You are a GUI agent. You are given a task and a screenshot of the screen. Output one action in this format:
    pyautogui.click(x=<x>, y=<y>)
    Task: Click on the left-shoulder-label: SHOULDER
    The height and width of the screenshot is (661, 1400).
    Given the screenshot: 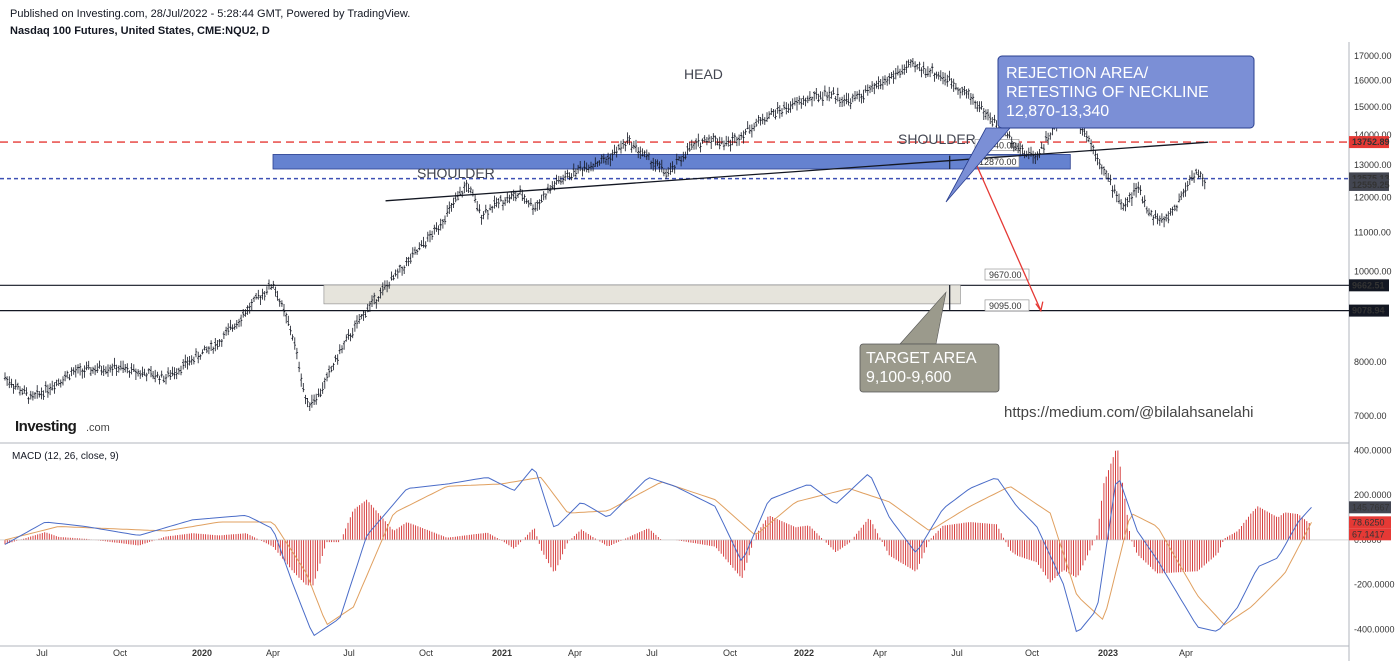 What is the action you would take?
    pyautogui.click(x=456, y=173)
    